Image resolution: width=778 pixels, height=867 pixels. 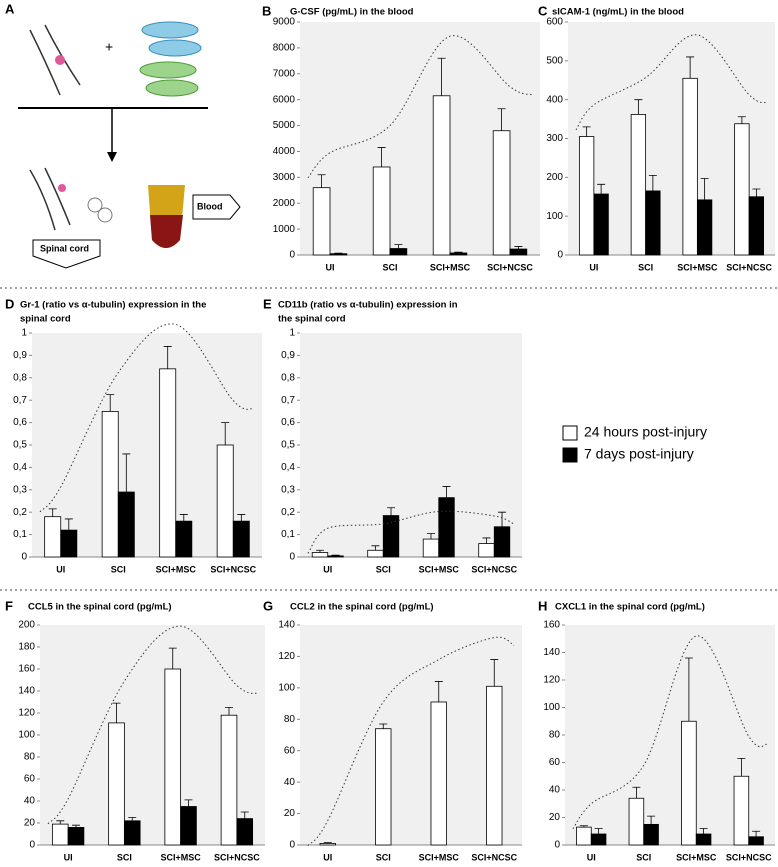 What do you see at coordinates (118, 569) in the screenshot?
I see `x-tick-label: SCI` at bounding box center [118, 569].